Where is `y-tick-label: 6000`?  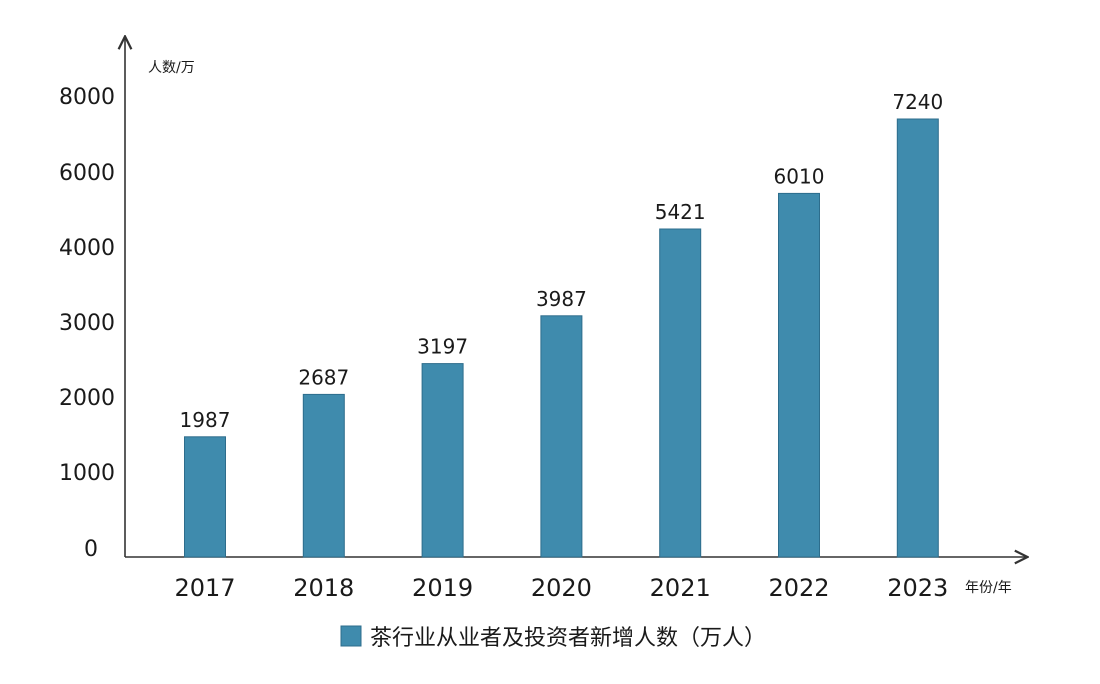 y-tick-label: 6000 is located at coordinates (87, 173).